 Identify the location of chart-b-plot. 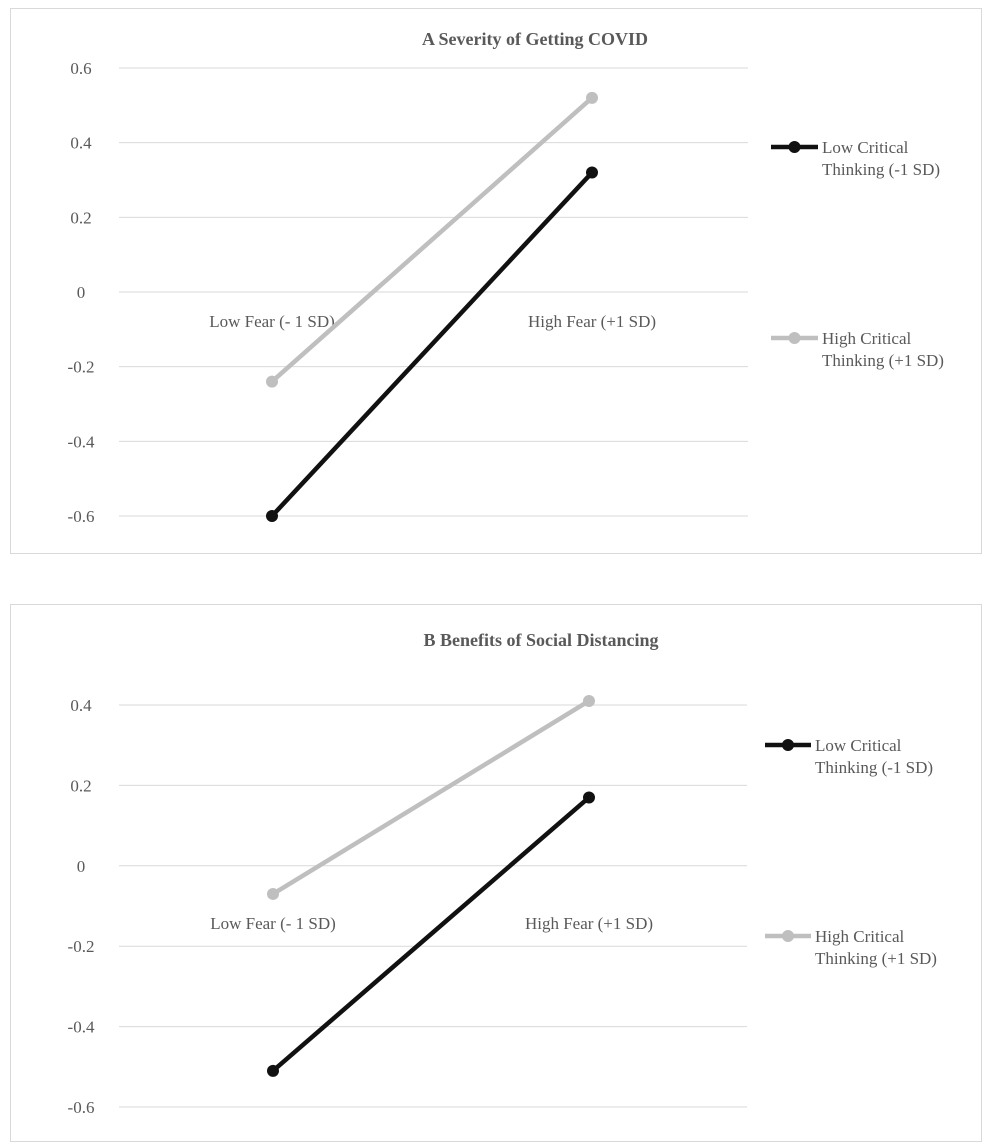
(431, 885).